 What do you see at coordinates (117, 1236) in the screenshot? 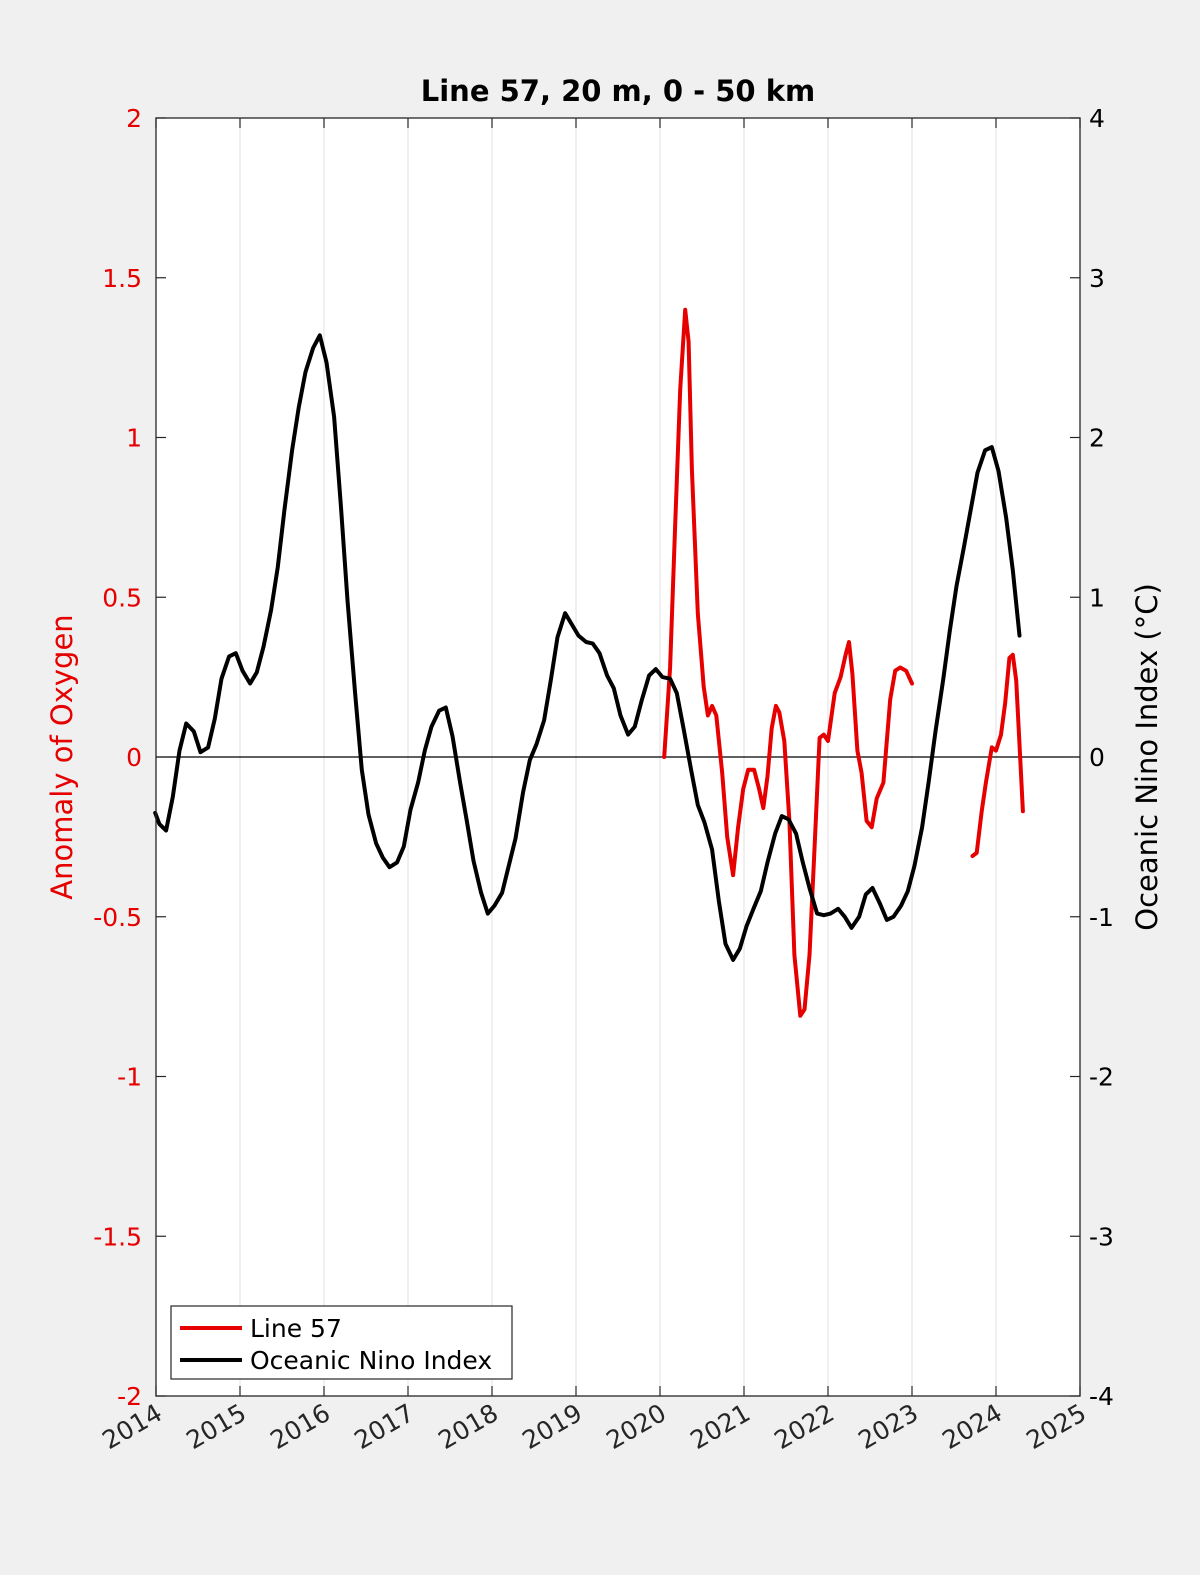
I see `left-tick-label-1-5: -1.5` at bounding box center [117, 1236].